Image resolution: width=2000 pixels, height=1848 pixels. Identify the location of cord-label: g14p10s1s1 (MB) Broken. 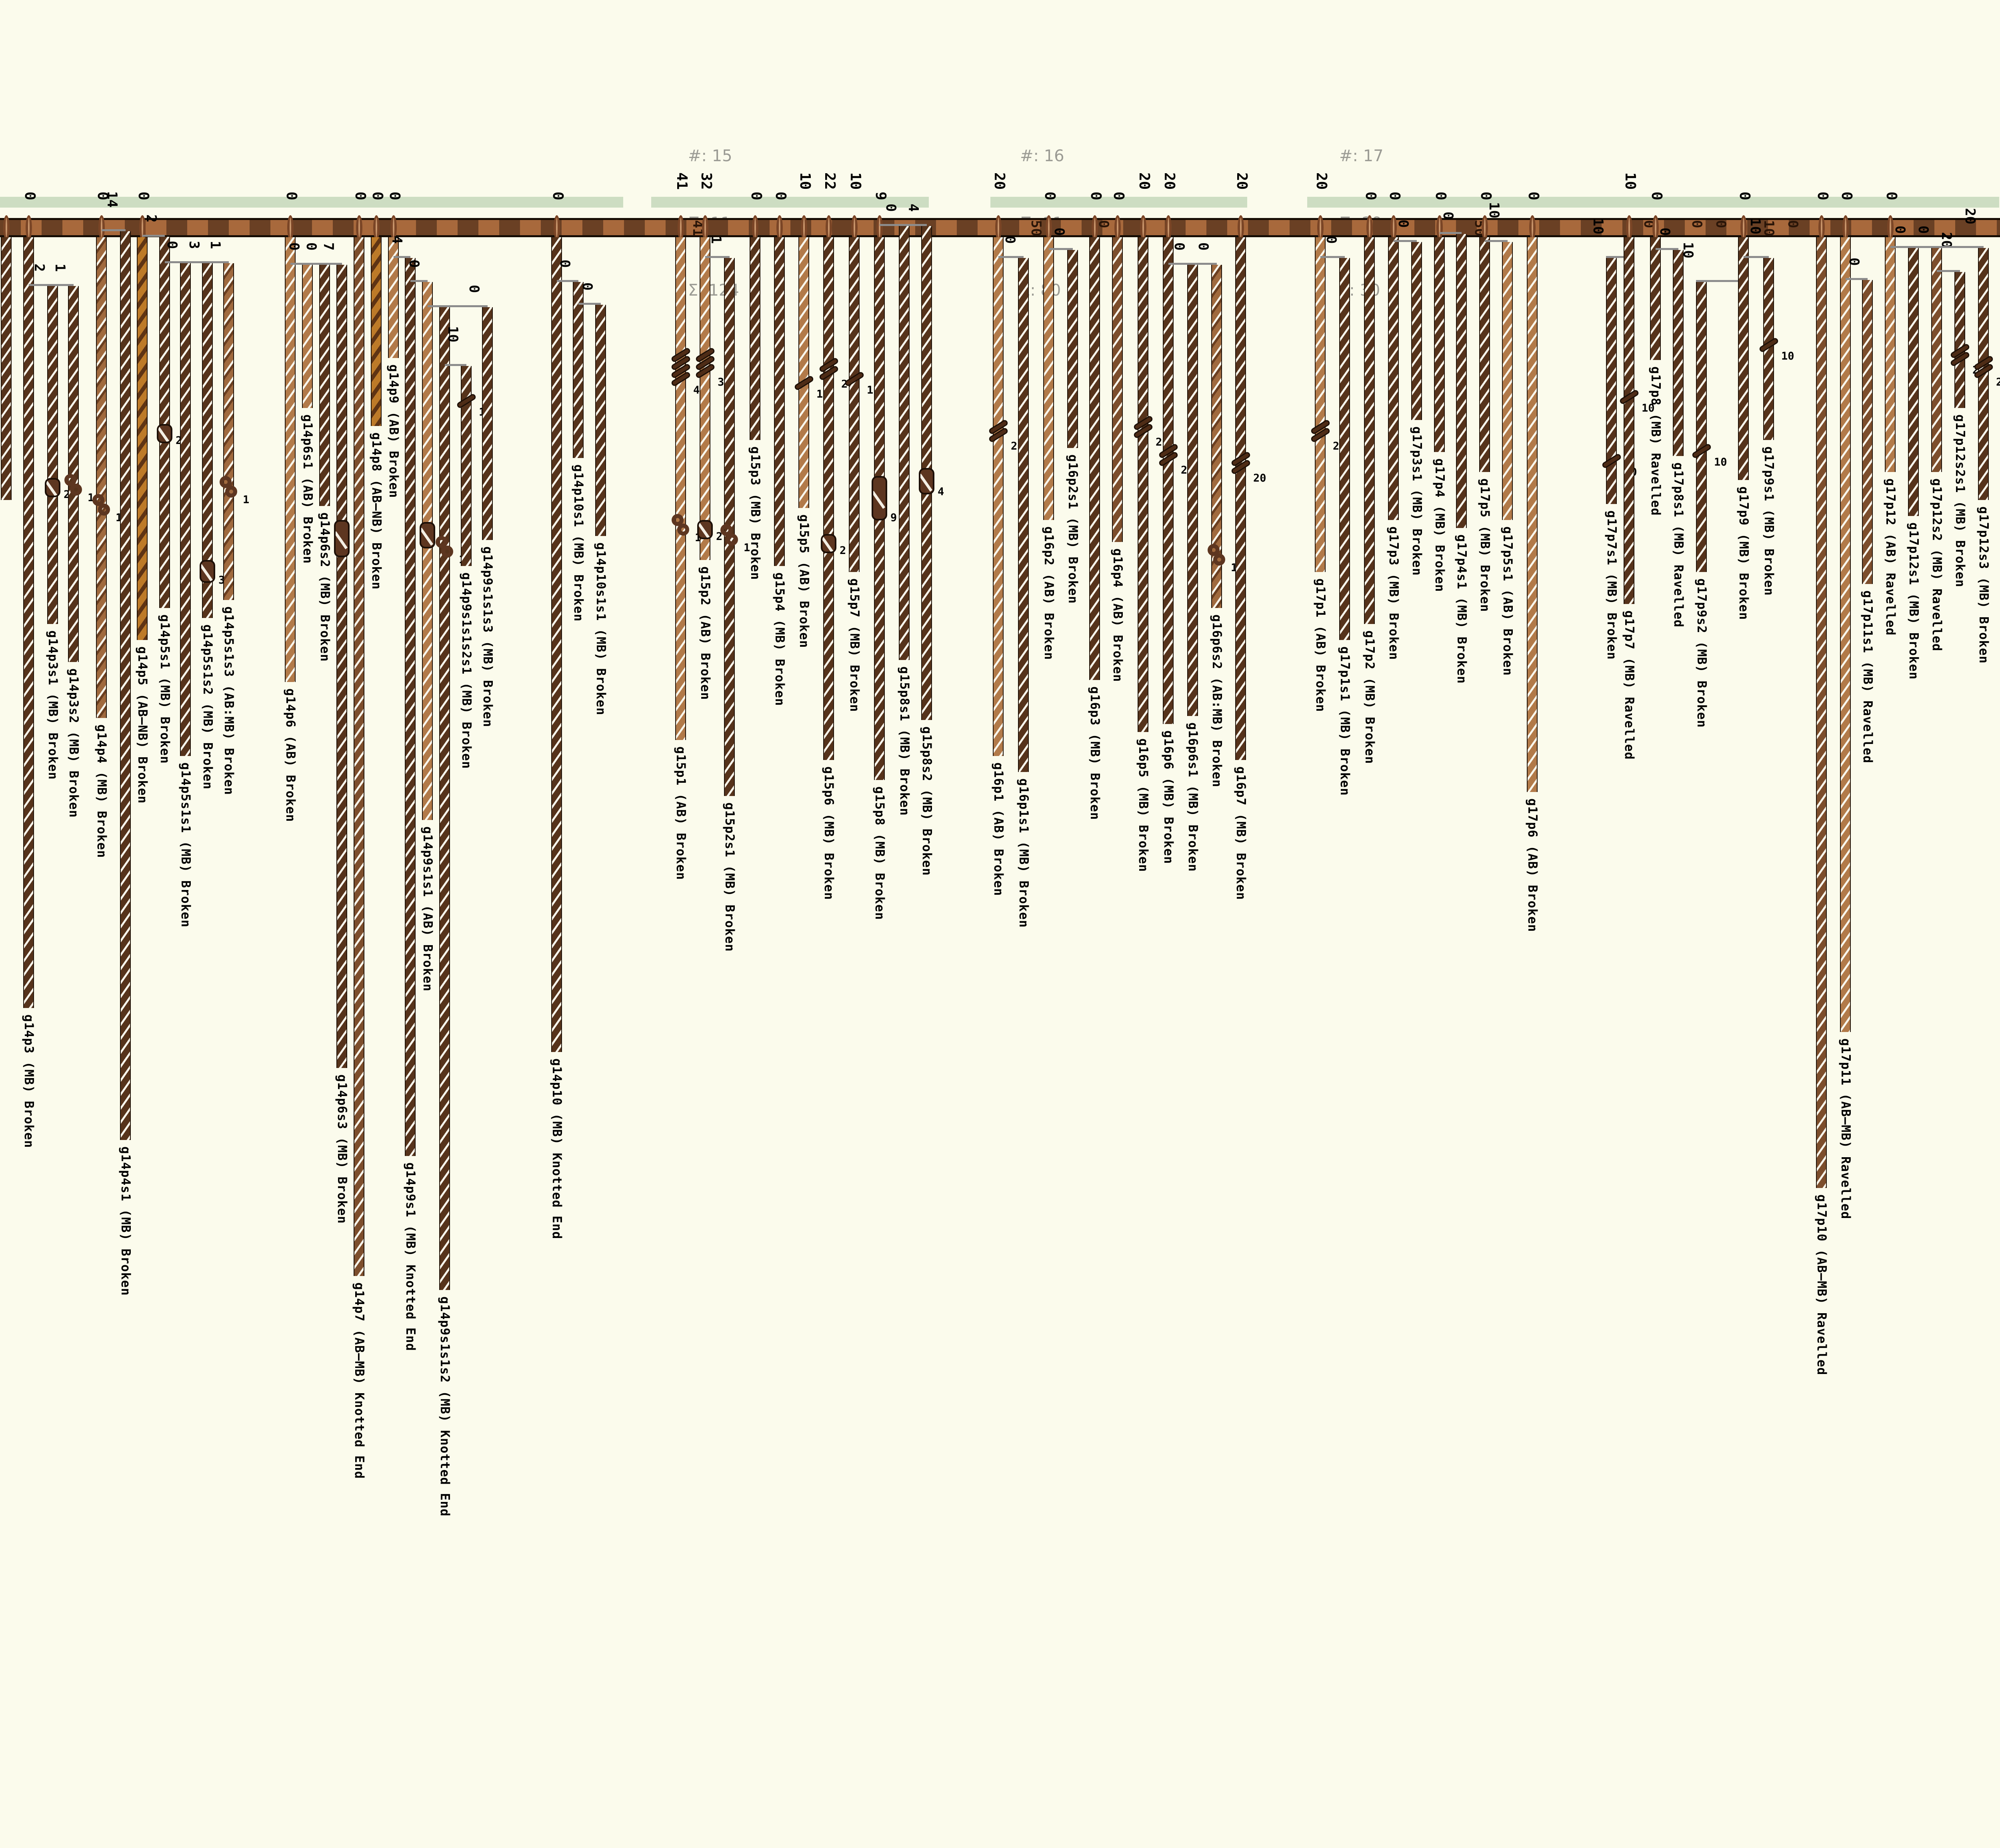
(601, 629).